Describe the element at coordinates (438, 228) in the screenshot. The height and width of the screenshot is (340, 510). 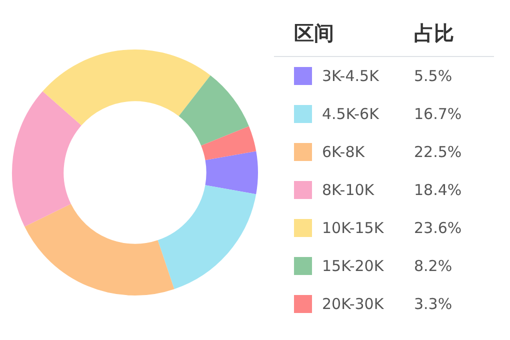
I see `data-label: 23.6%` at that location.